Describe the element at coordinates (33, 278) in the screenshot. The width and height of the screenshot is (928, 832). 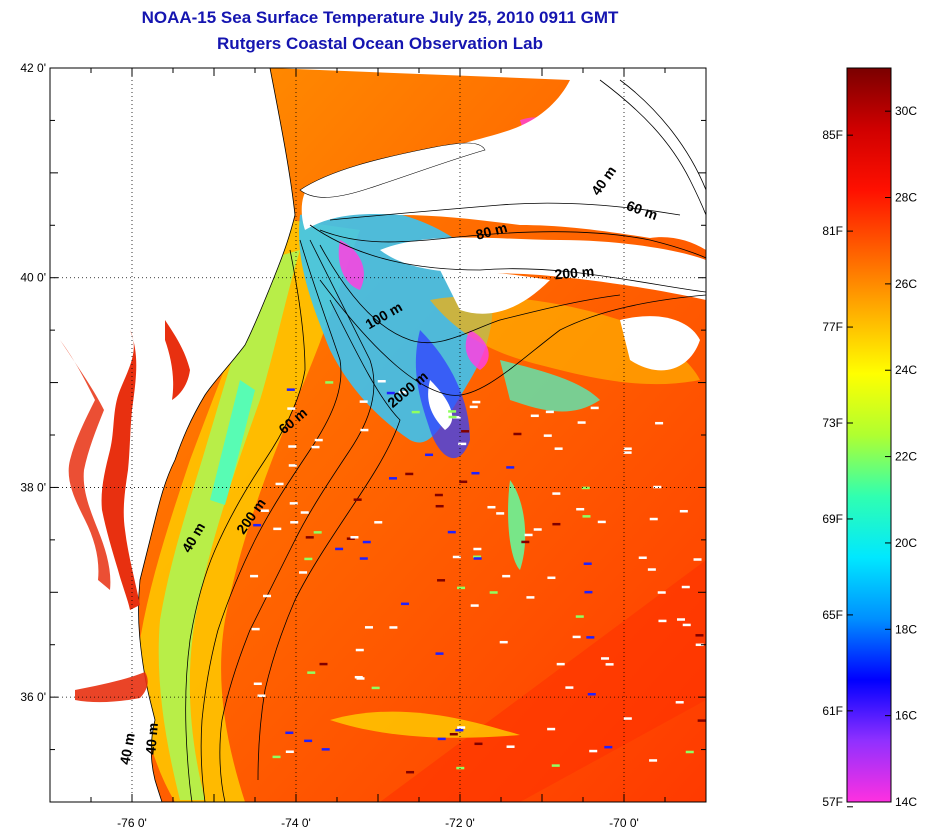
I see `lat-tick-label: 40 0'` at that location.